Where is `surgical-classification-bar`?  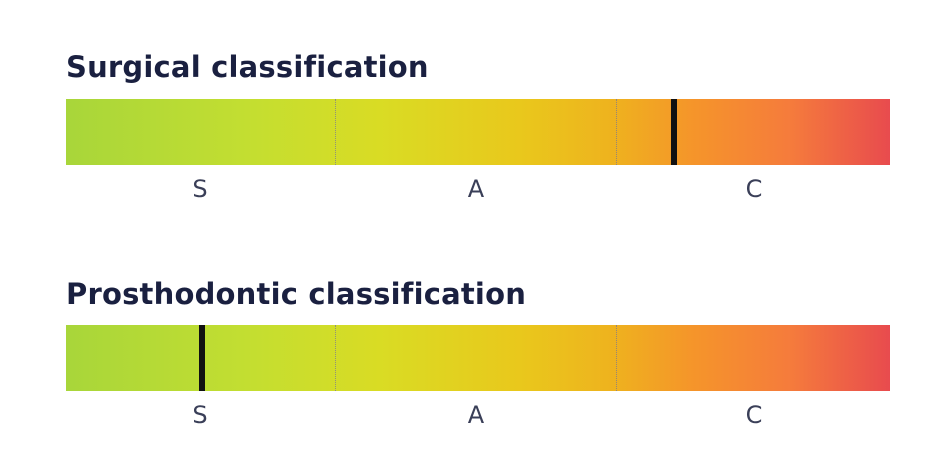 surgical-classification-bar is located at coordinates (478, 132).